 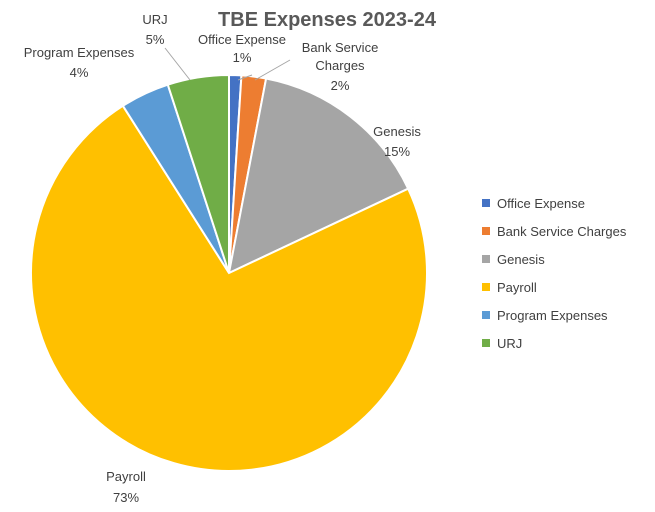 I want to click on legend-label-program-expenses: Program Expenses, so click(x=552, y=315).